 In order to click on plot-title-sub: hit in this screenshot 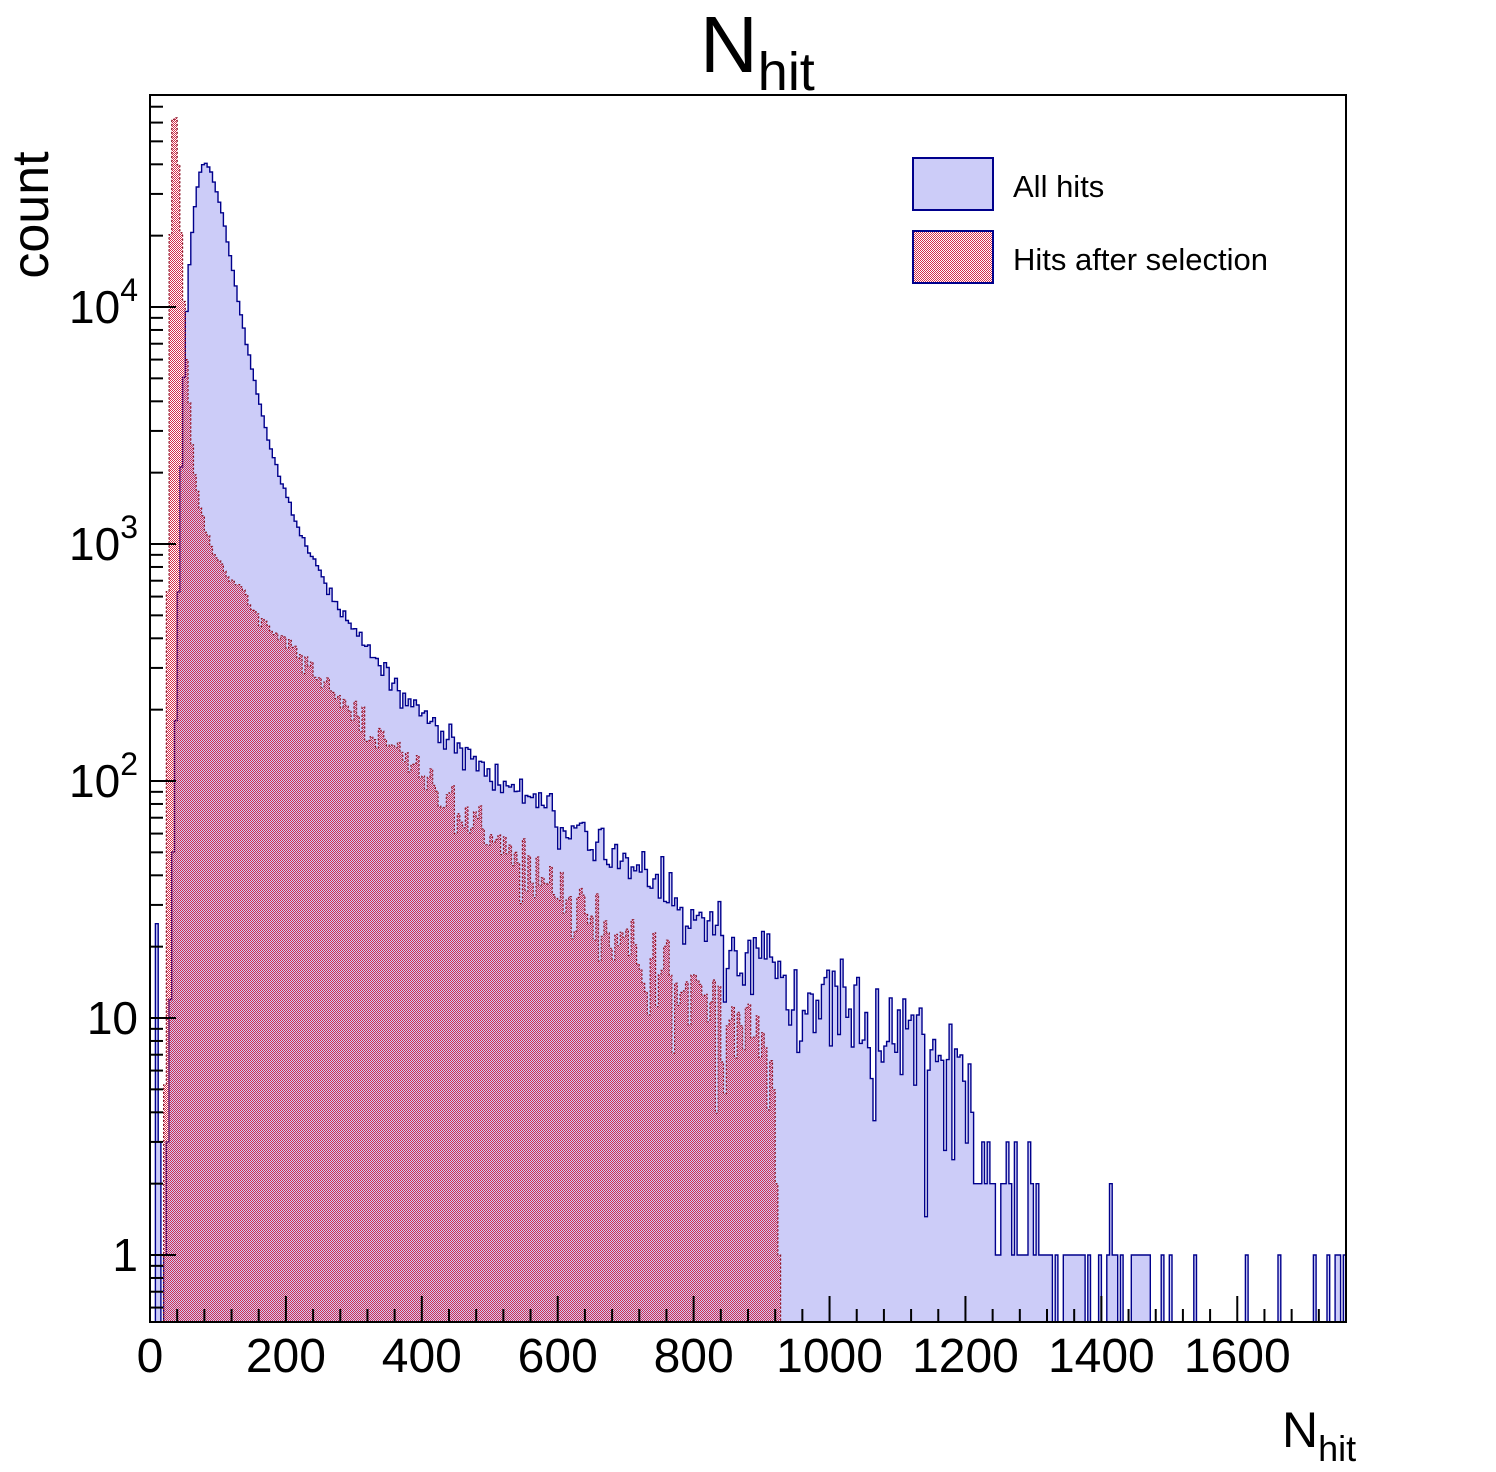, I will do `click(786, 72)`.